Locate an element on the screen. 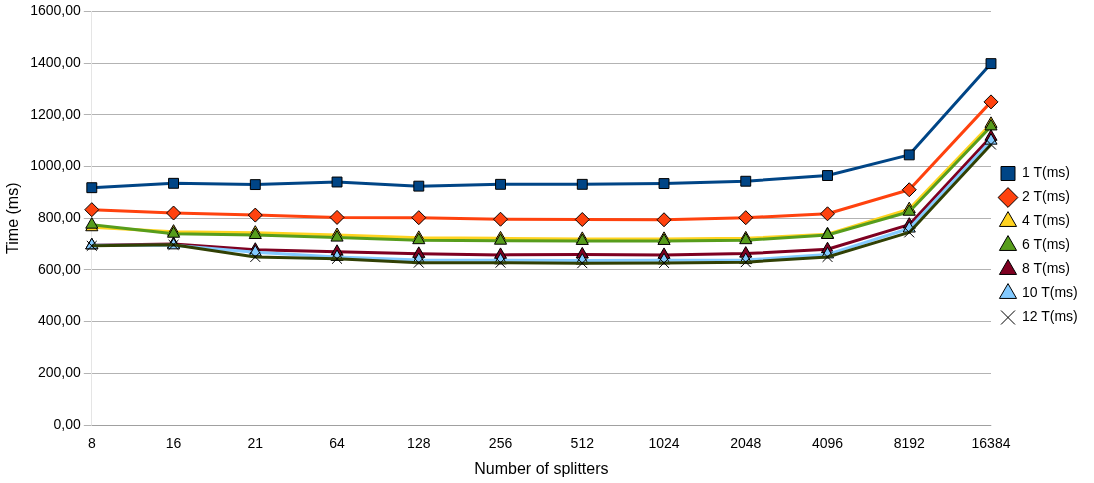 This screenshot has width=1094, height=483. y-tick-label: 1000,00 is located at coordinates (56, 165).